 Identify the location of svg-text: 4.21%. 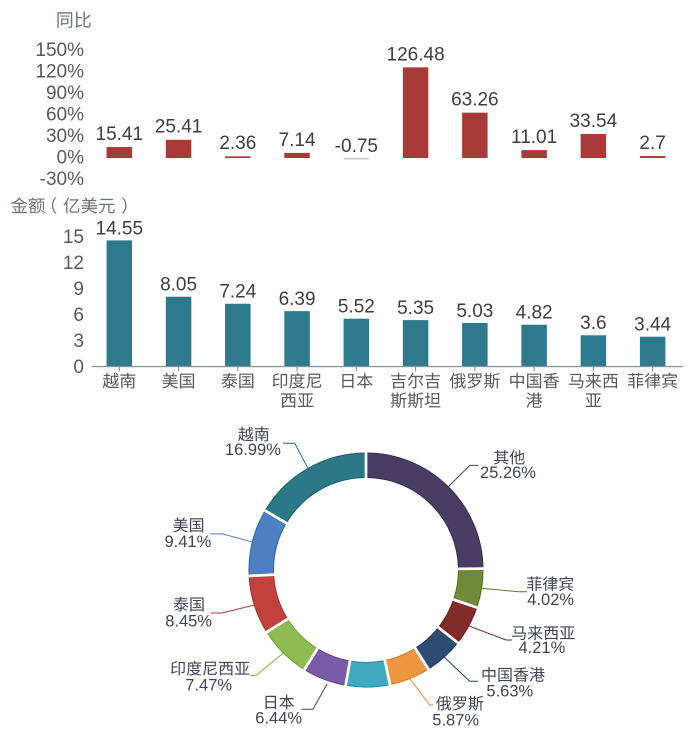
(542, 648).